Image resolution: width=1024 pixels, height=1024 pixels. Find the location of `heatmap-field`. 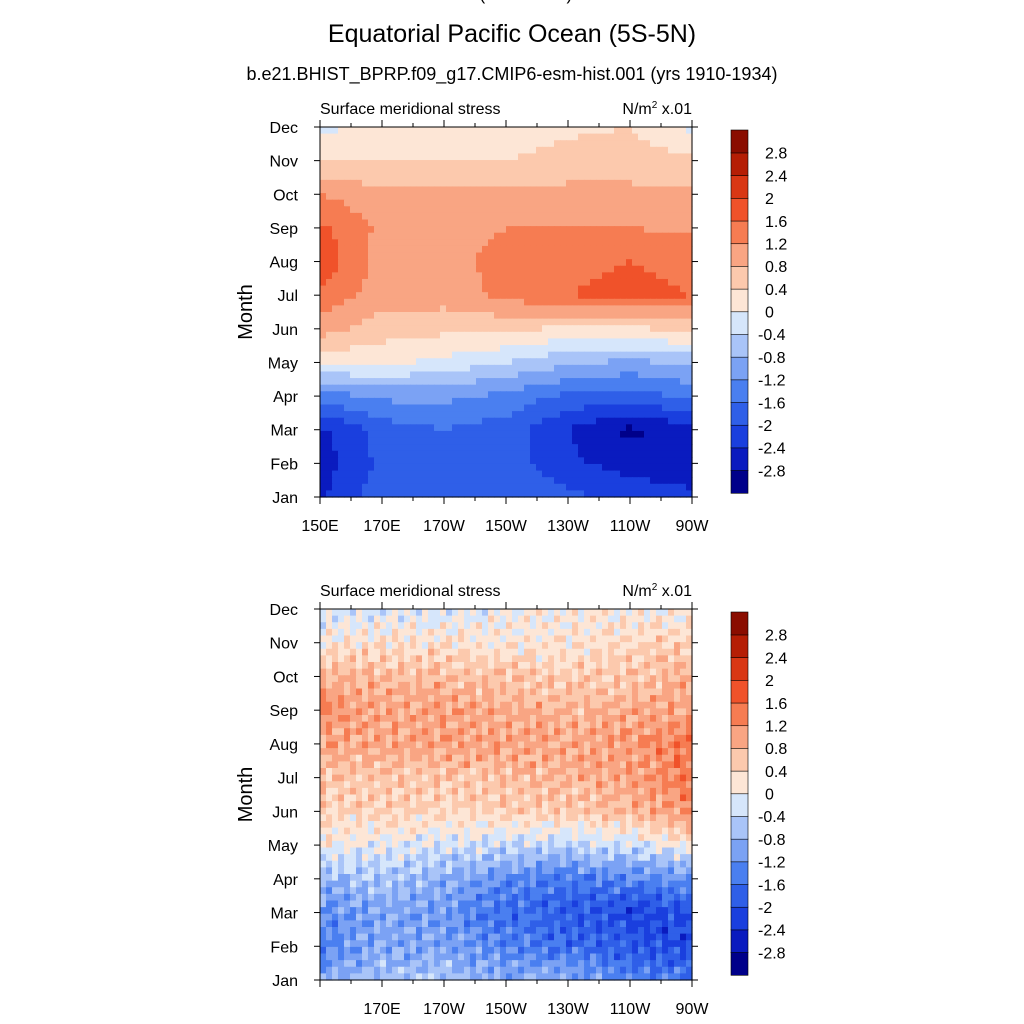

heatmap-field is located at coordinates (506, 795).